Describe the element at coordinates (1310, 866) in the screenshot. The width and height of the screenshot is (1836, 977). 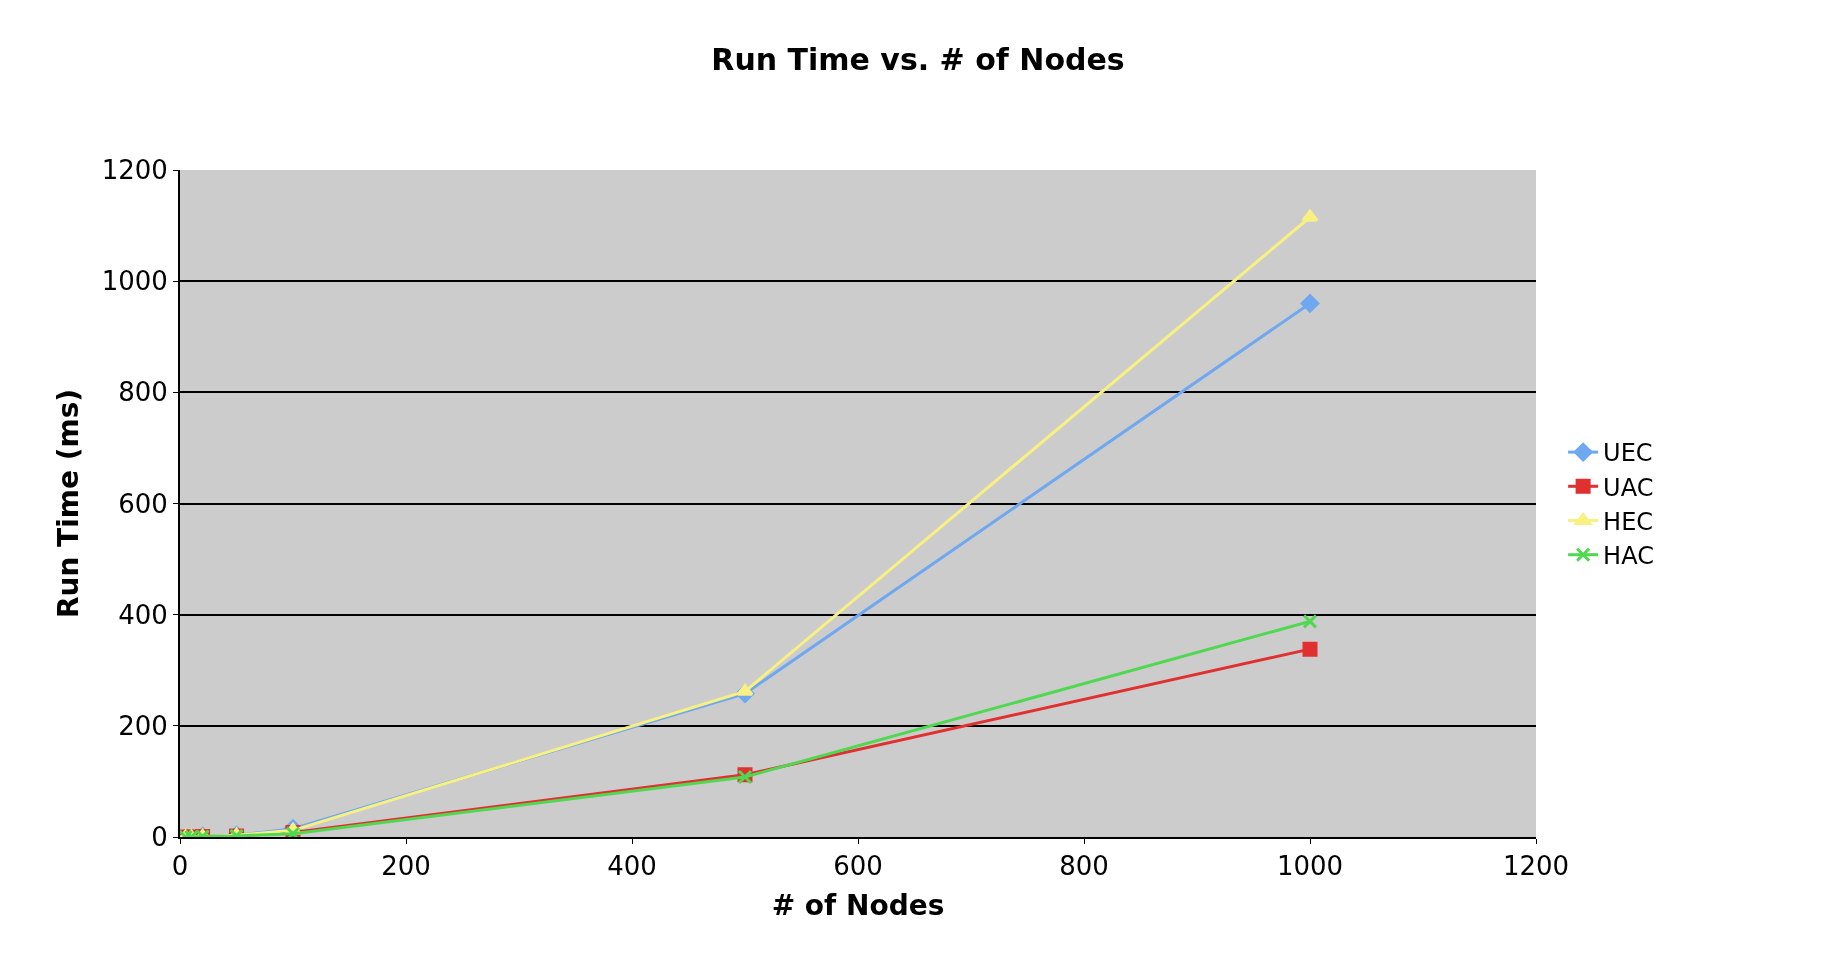
I see `x-tick-label: 1000` at that location.